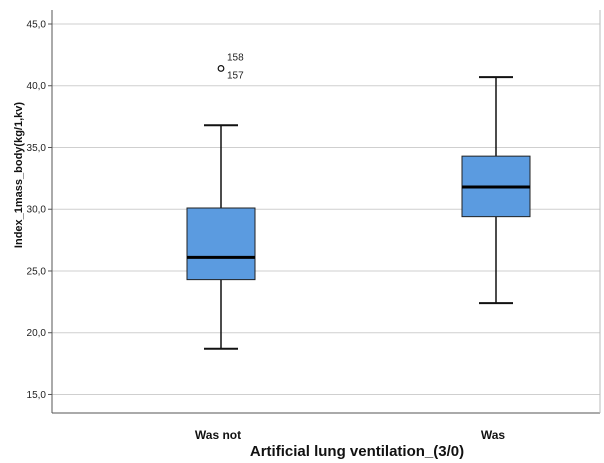 This screenshot has width=604, height=463. What do you see at coordinates (37, 25) in the screenshot?
I see `y-tick-label: 45,0` at bounding box center [37, 25].